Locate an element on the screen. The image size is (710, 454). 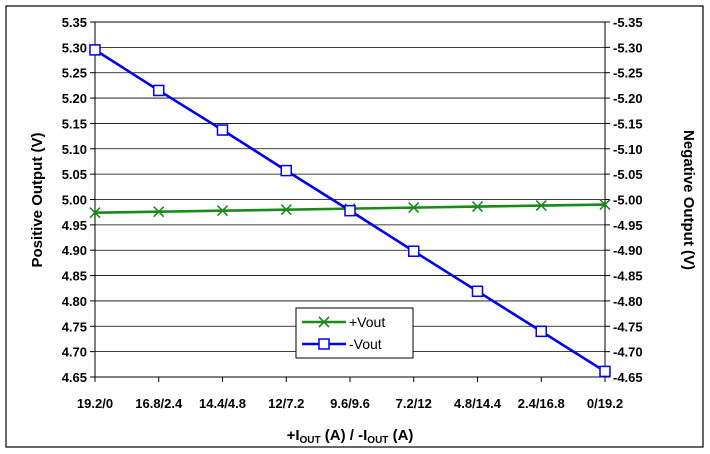
y-axis-right-label: Negative Output (V) is located at coordinates (688, 200).